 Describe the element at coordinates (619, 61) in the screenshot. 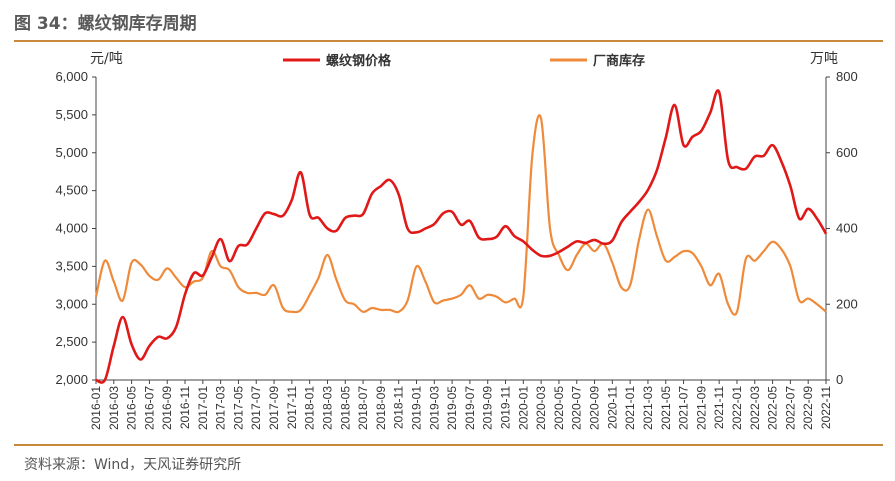

I see `legend-inventory-label: 厂商库存` at that location.